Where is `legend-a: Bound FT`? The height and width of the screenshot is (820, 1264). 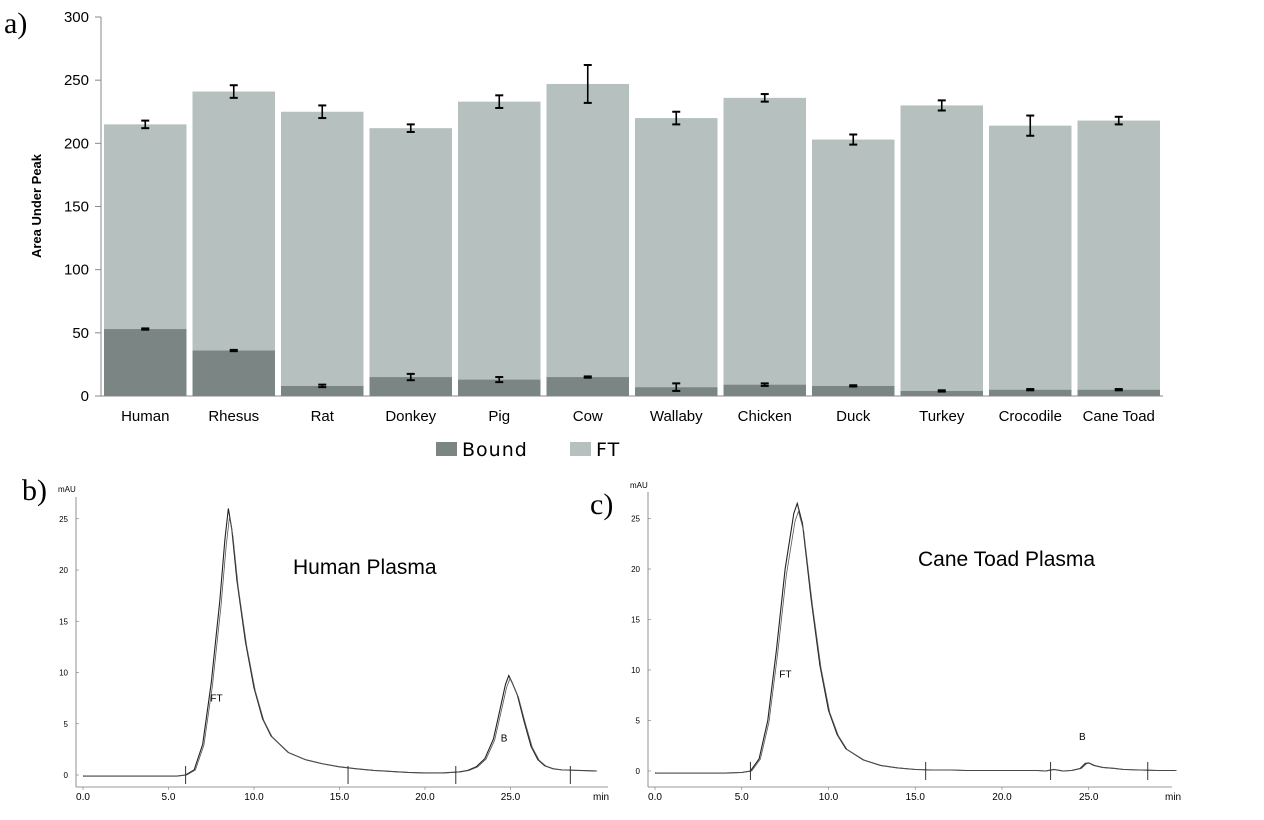
legend-a: Bound FT is located at coordinates (528, 450).